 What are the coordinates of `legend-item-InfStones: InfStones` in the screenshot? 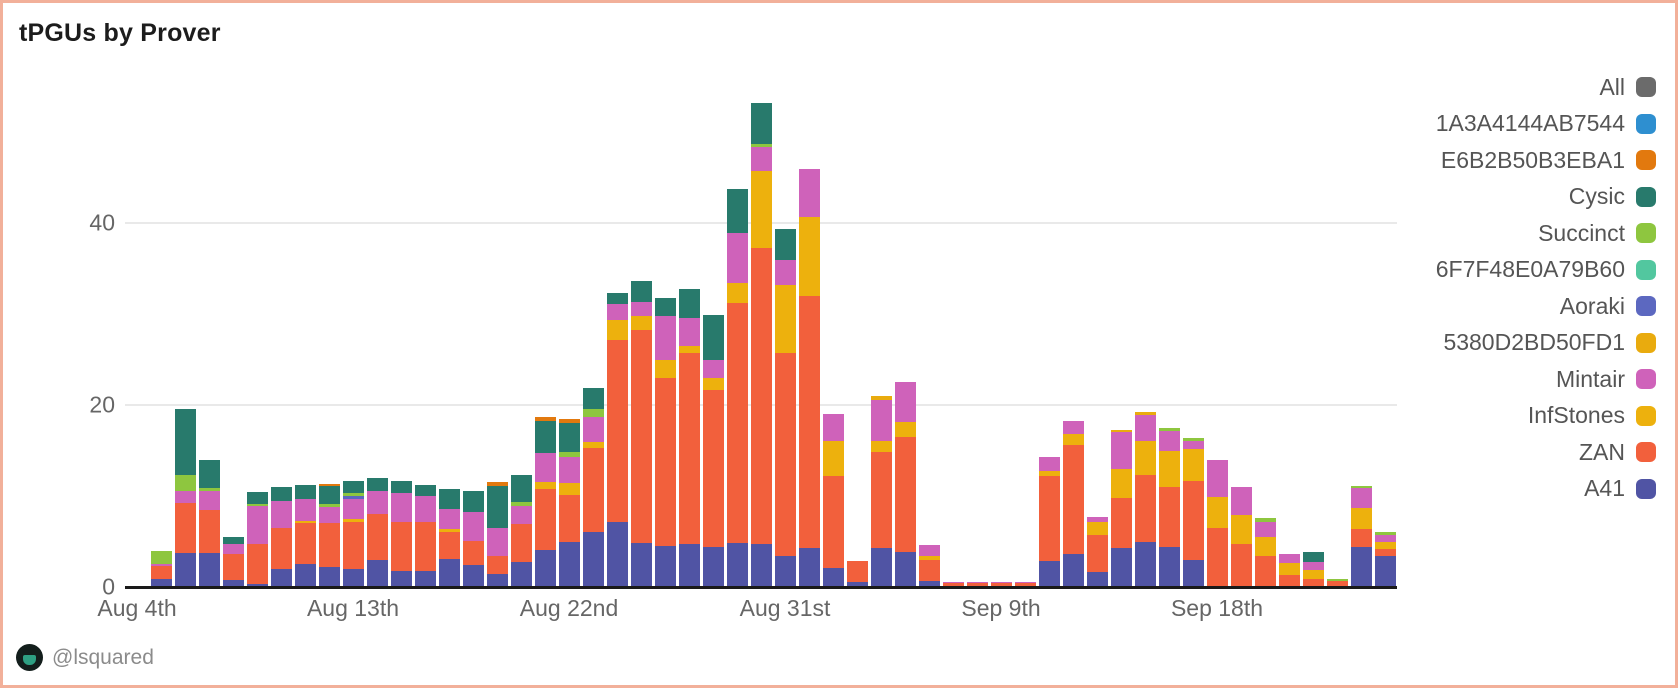 It's located at (1546, 416).